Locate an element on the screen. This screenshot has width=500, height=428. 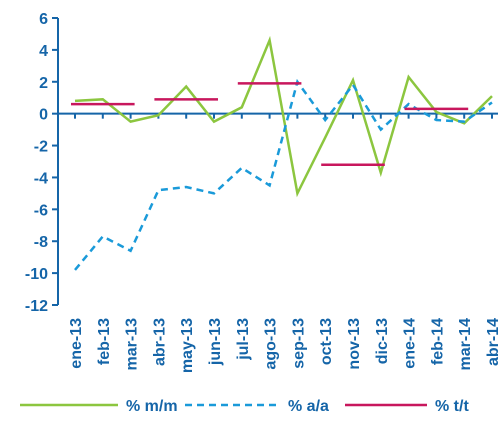
legend: % m/m % a/a % t/t is located at coordinates (244, 406).